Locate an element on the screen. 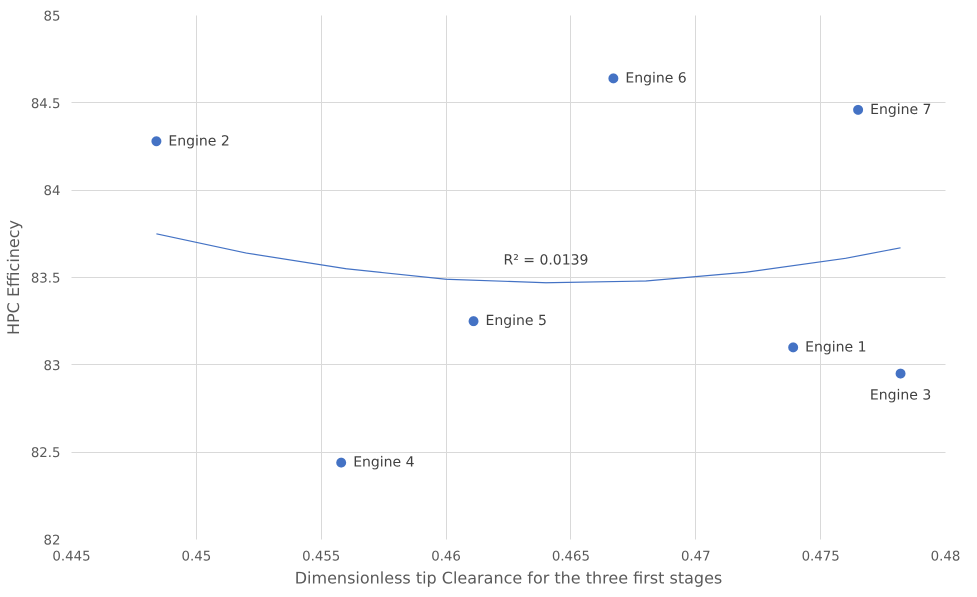  y-tick-label: 83.5 is located at coordinates (45, 279).